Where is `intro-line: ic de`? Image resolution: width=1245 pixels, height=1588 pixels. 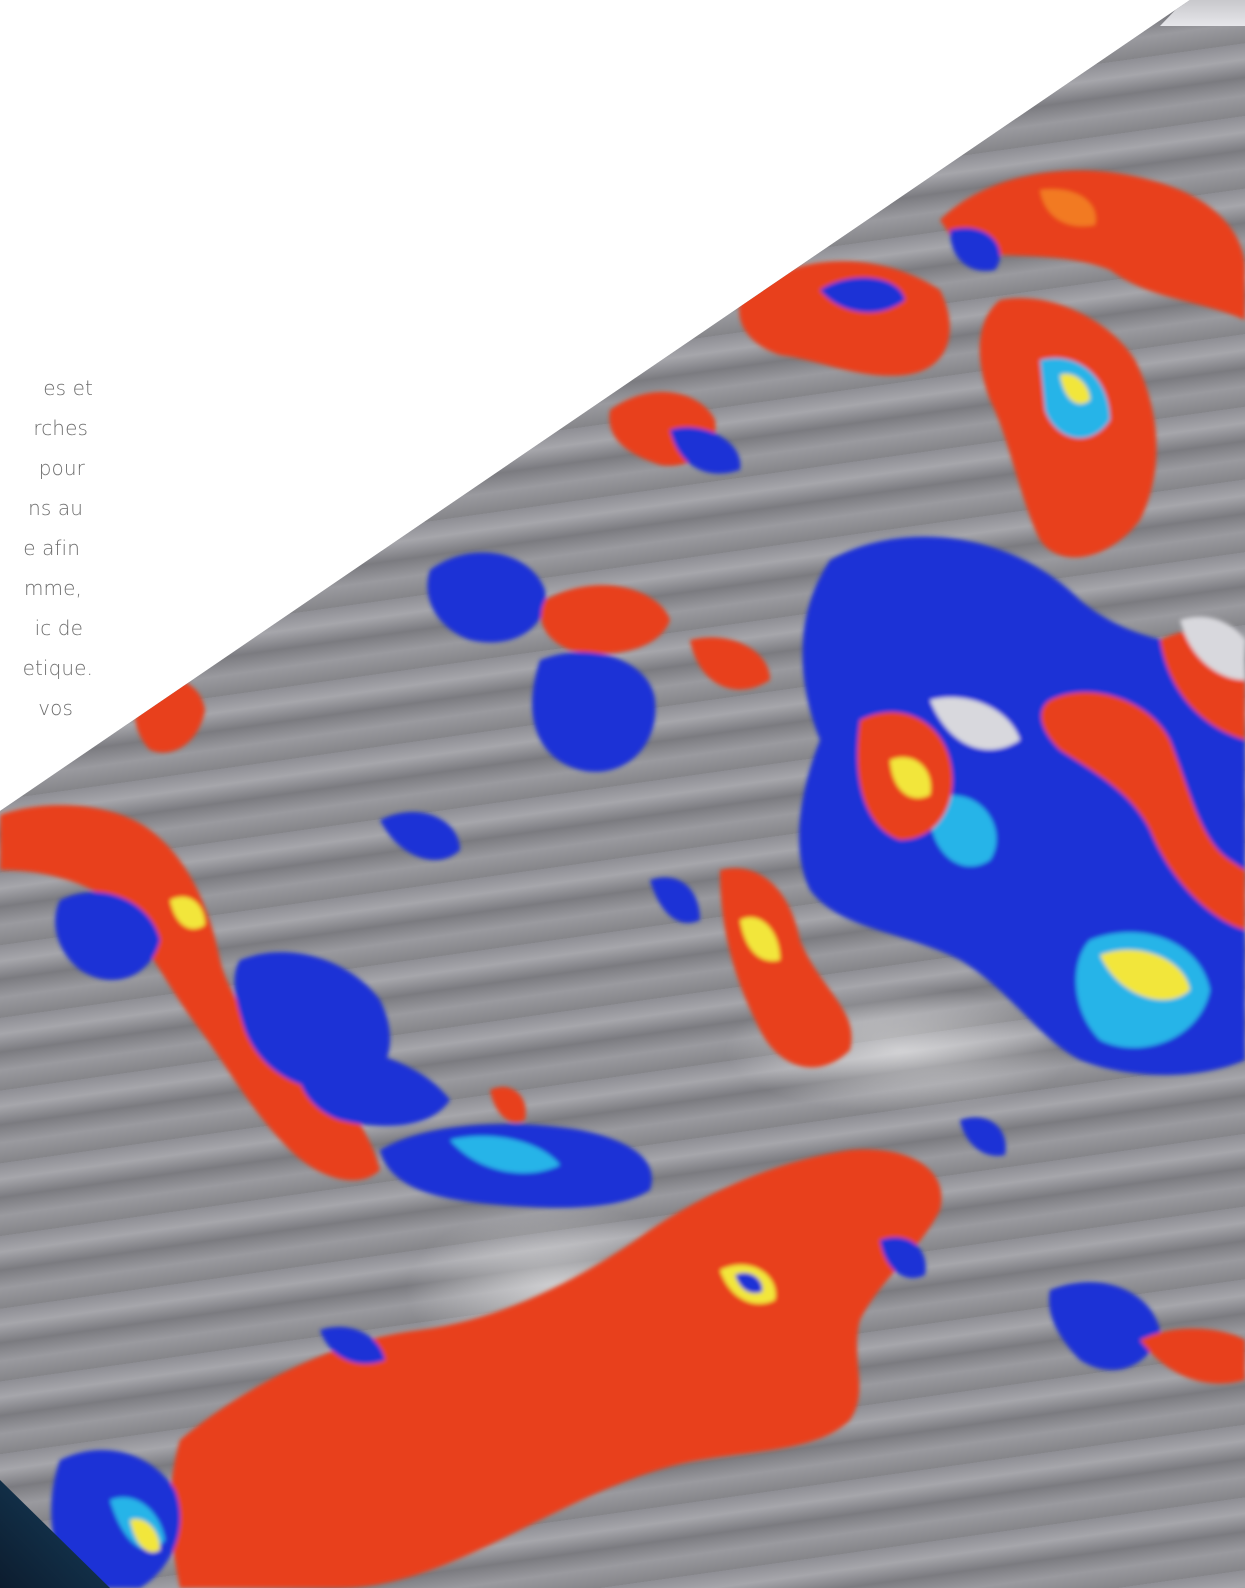 intro-line: ic de is located at coordinates (58, 628).